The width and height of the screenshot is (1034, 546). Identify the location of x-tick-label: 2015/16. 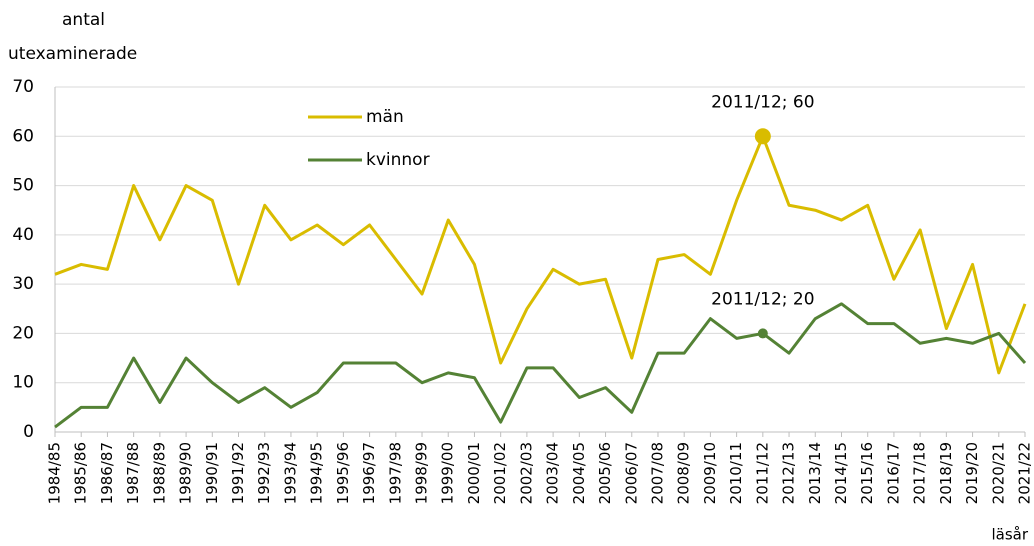
(867, 473).